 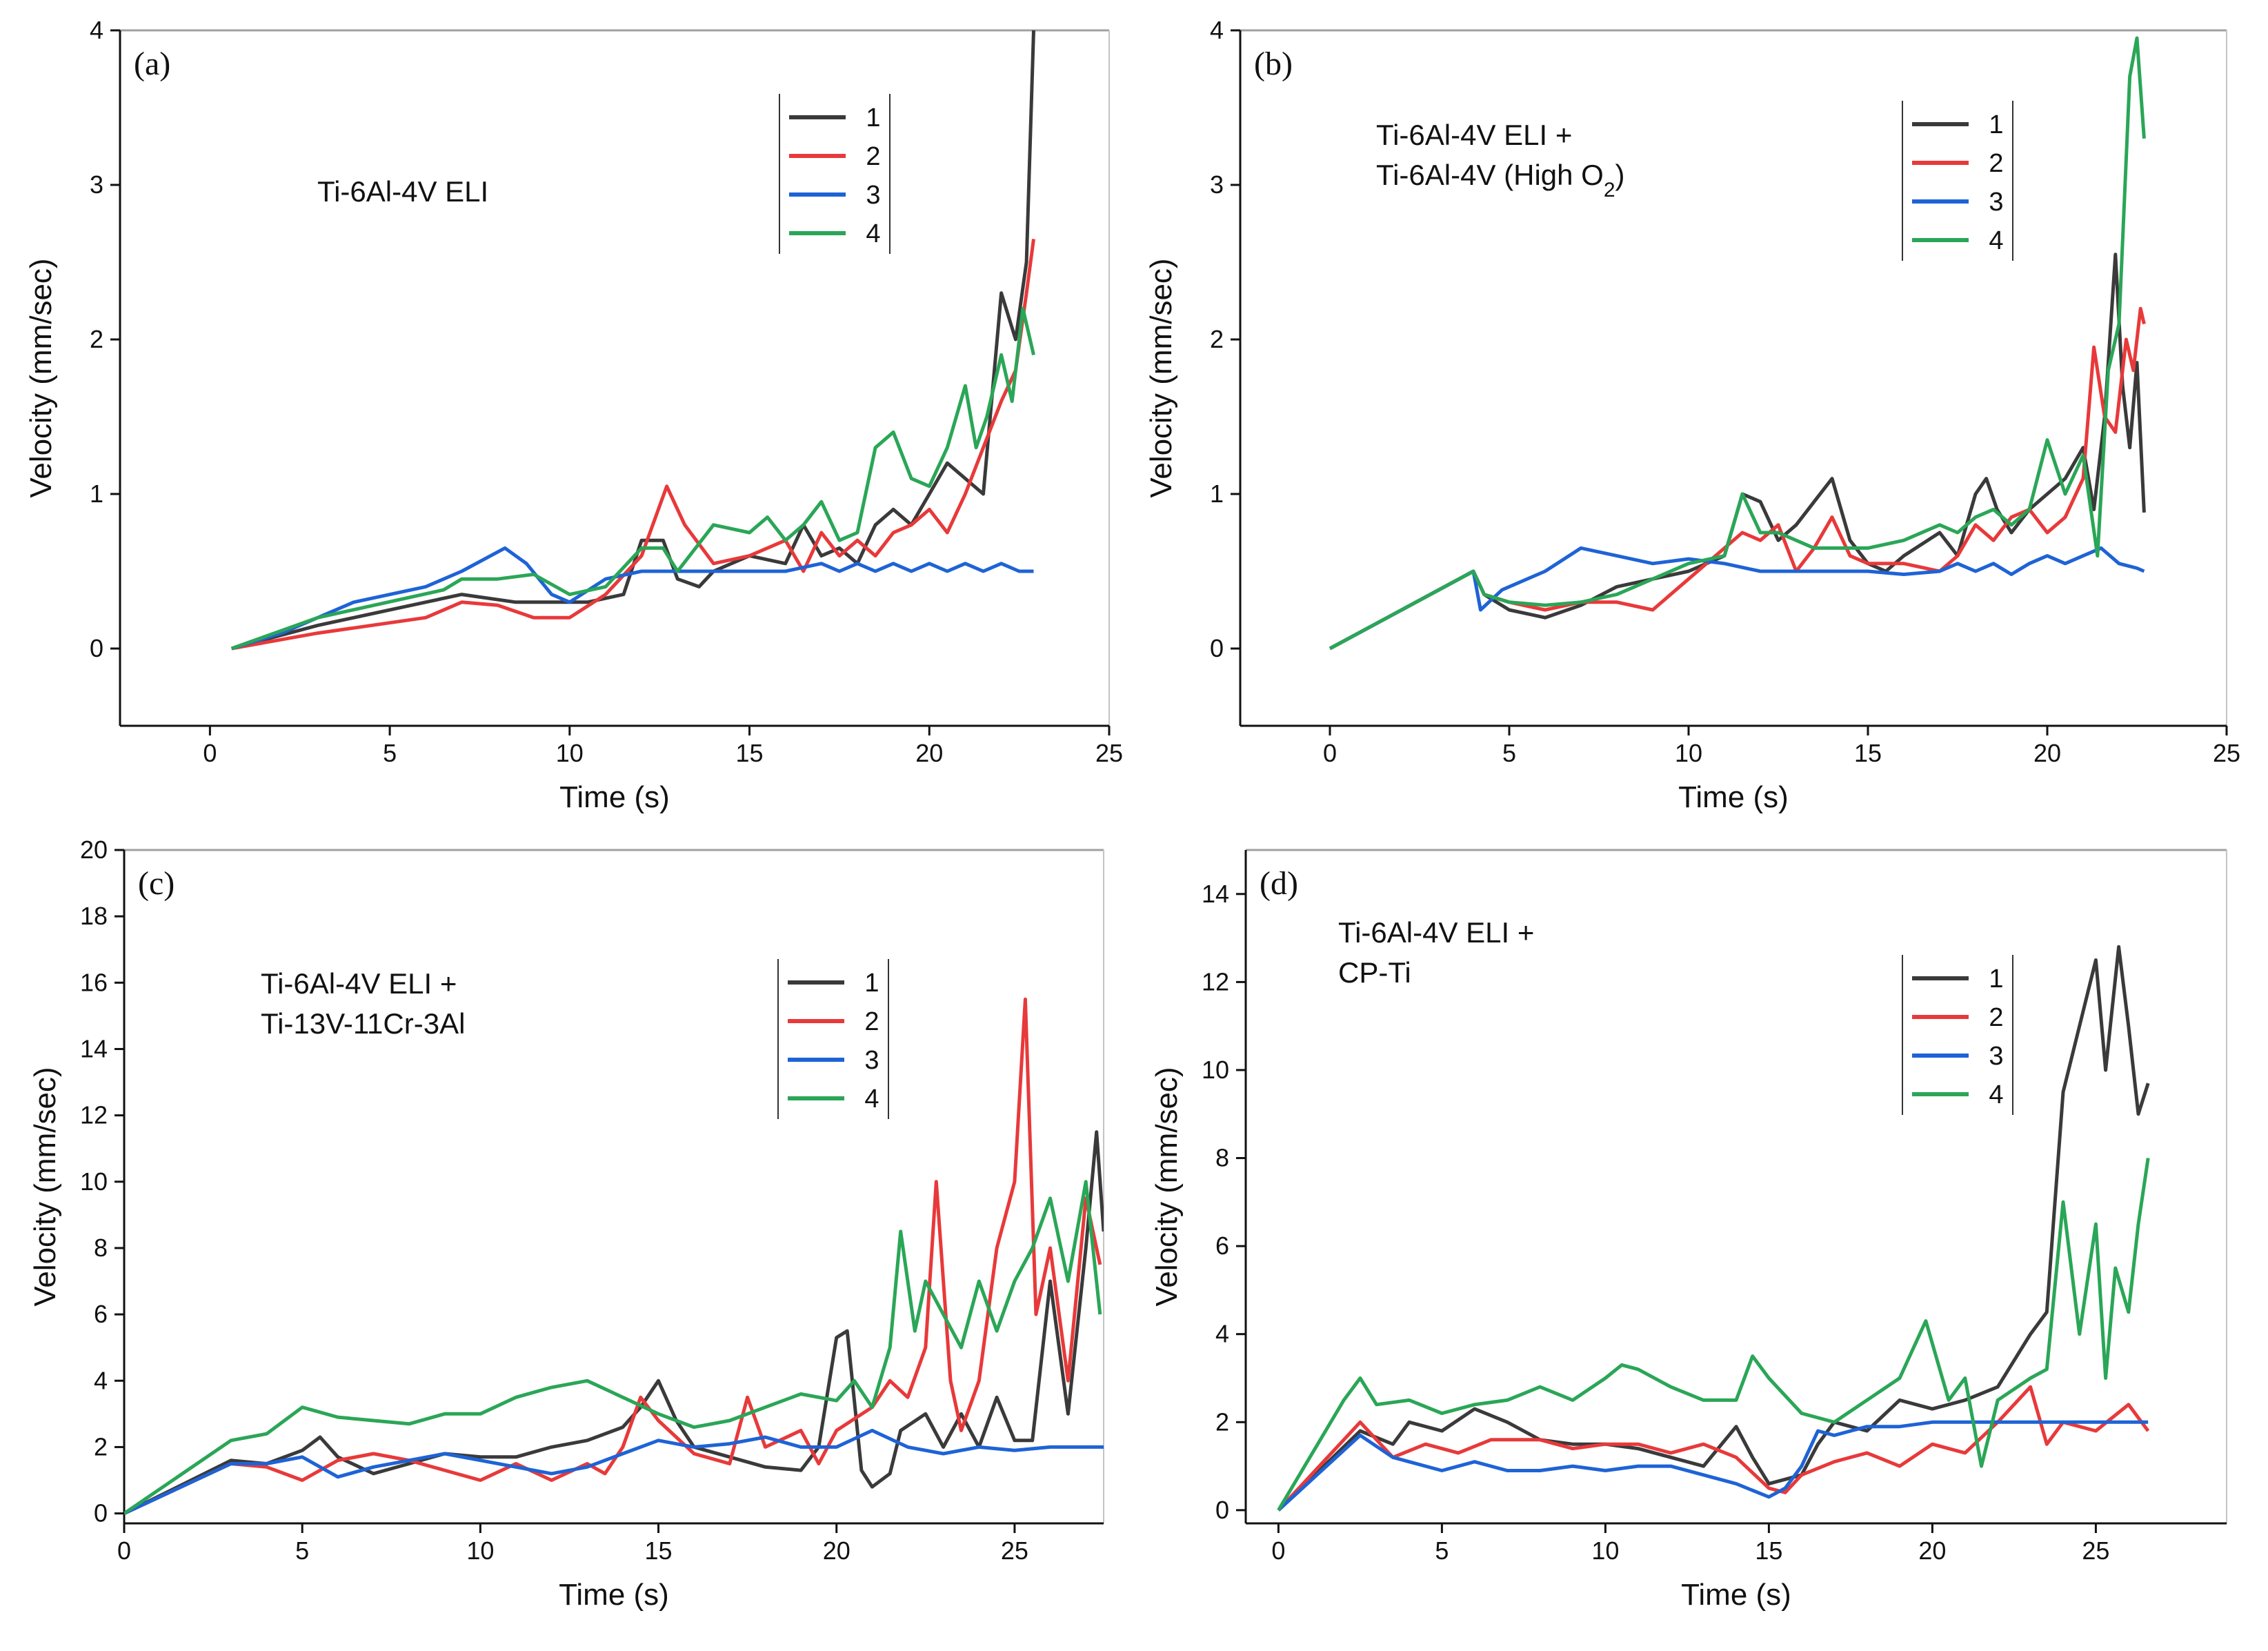 I want to click on material-annotation: CP-Ti, so click(x=1374, y=973).